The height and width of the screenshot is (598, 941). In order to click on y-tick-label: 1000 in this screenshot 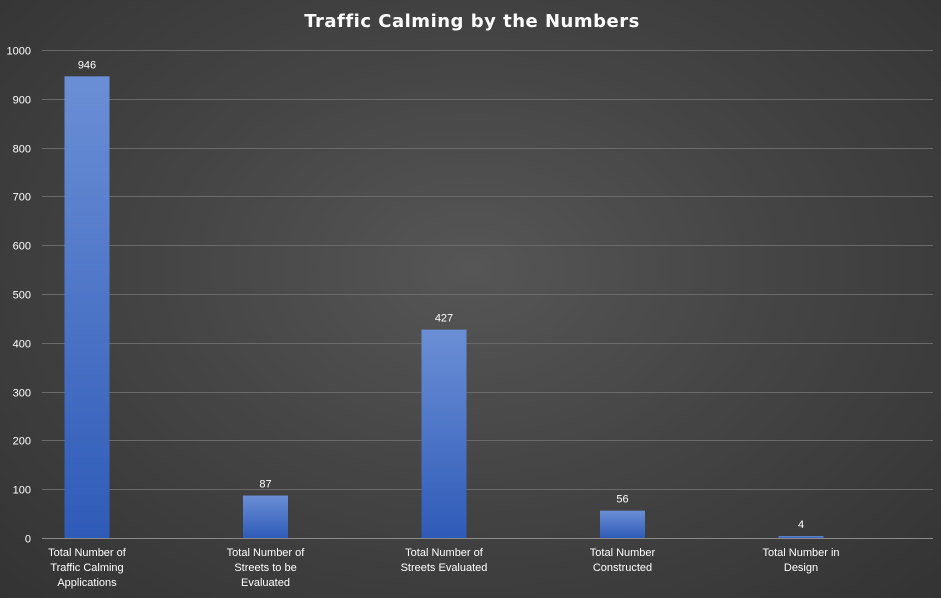, I will do `click(19, 52)`.